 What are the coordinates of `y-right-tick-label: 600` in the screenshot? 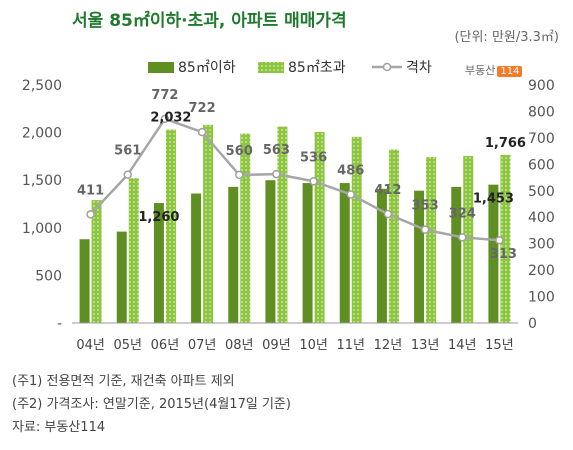 It's located at (541, 165).